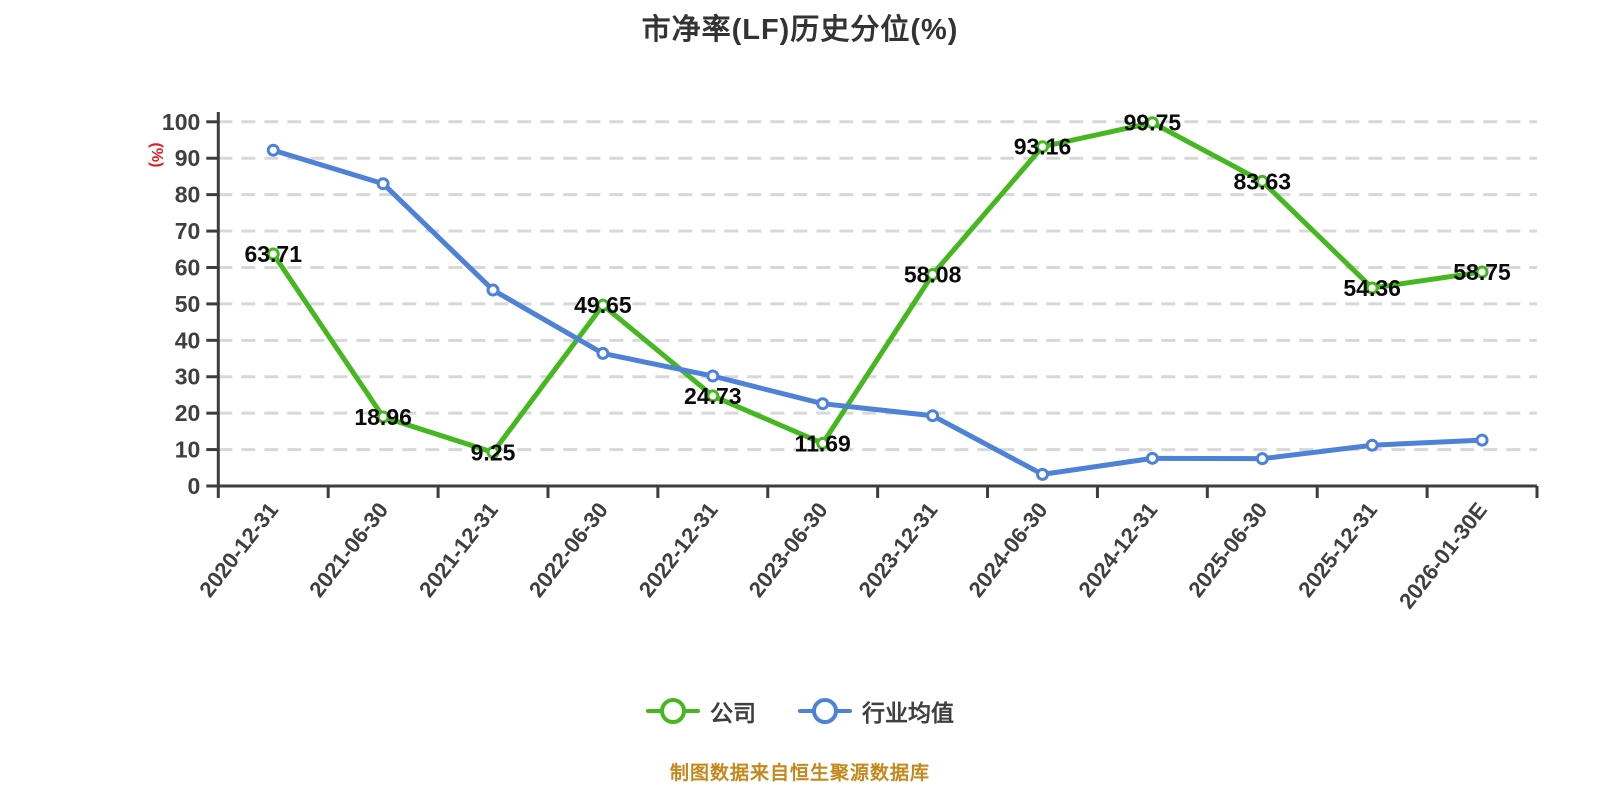  I want to click on x-tick-label: 2022-12-31, so click(678, 550).